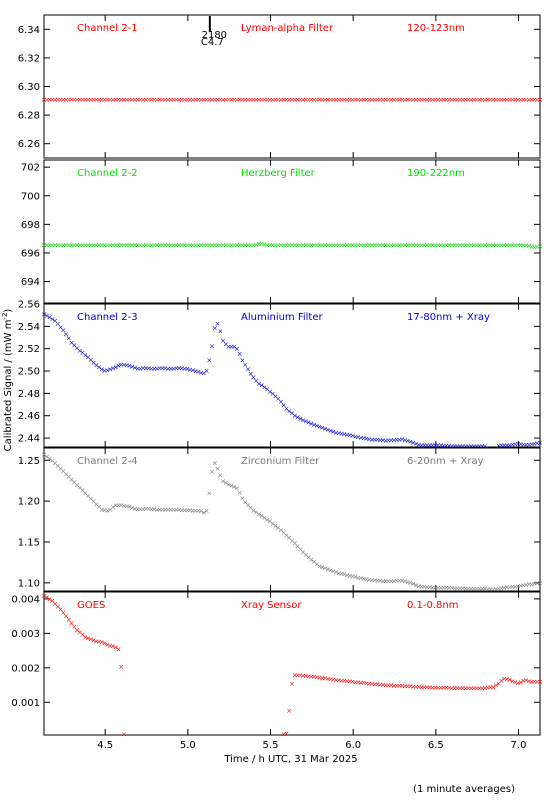  Describe the element at coordinates (445, 461) in the screenshot. I see `panel-band-label: 6-20nm + Xray` at that location.